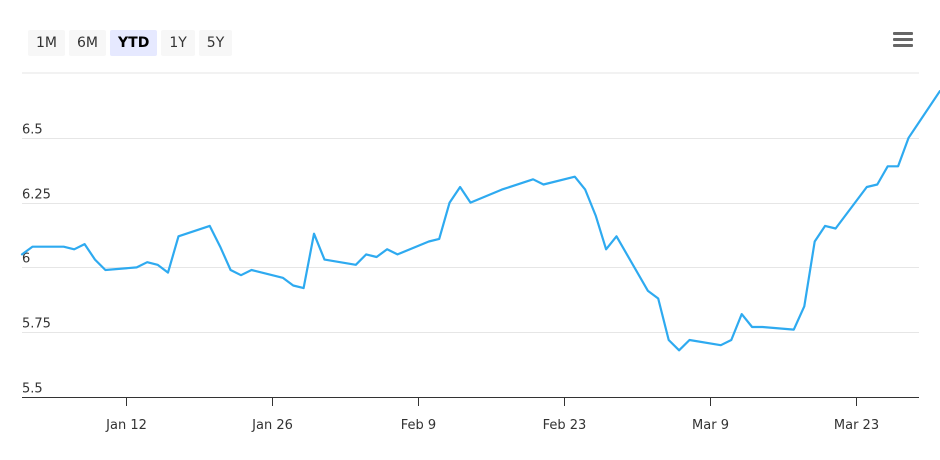  What do you see at coordinates (26, 259) in the screenshot?
I see `y-tick-label: 6` at bounding box center [26, 259].